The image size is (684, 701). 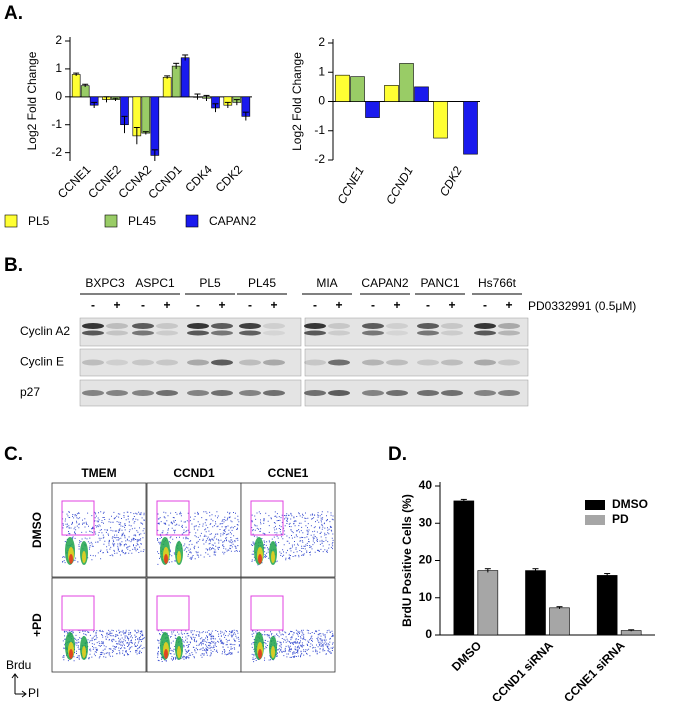 I want to click on flow-row-label: +PD, so click(x=37, y=625).